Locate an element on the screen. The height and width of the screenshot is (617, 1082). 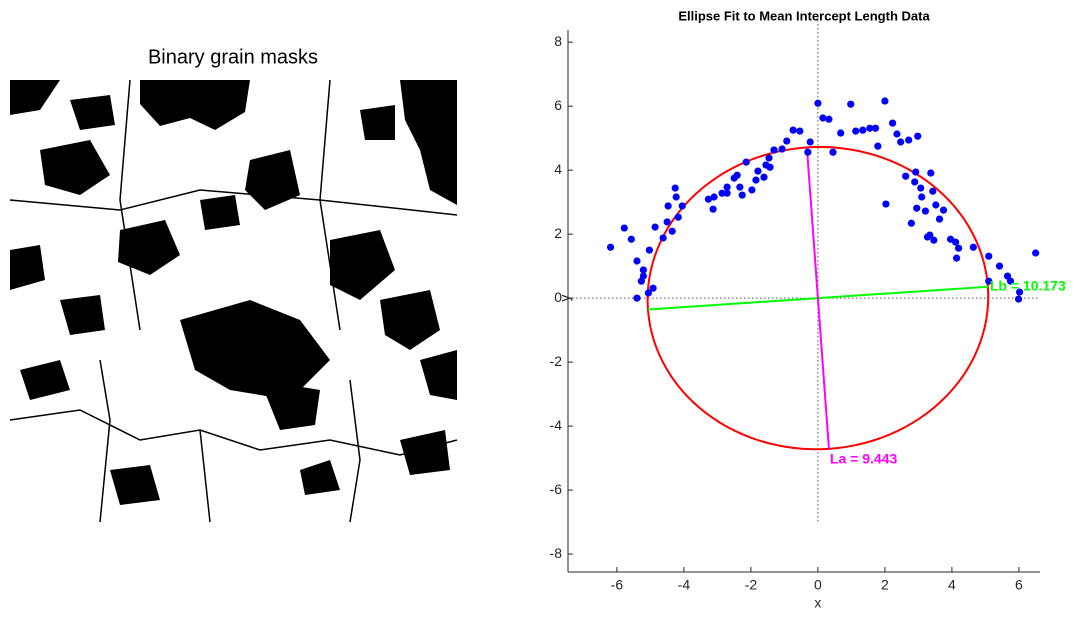
x-tick-label: -4 is located at coordinates (684, 585).